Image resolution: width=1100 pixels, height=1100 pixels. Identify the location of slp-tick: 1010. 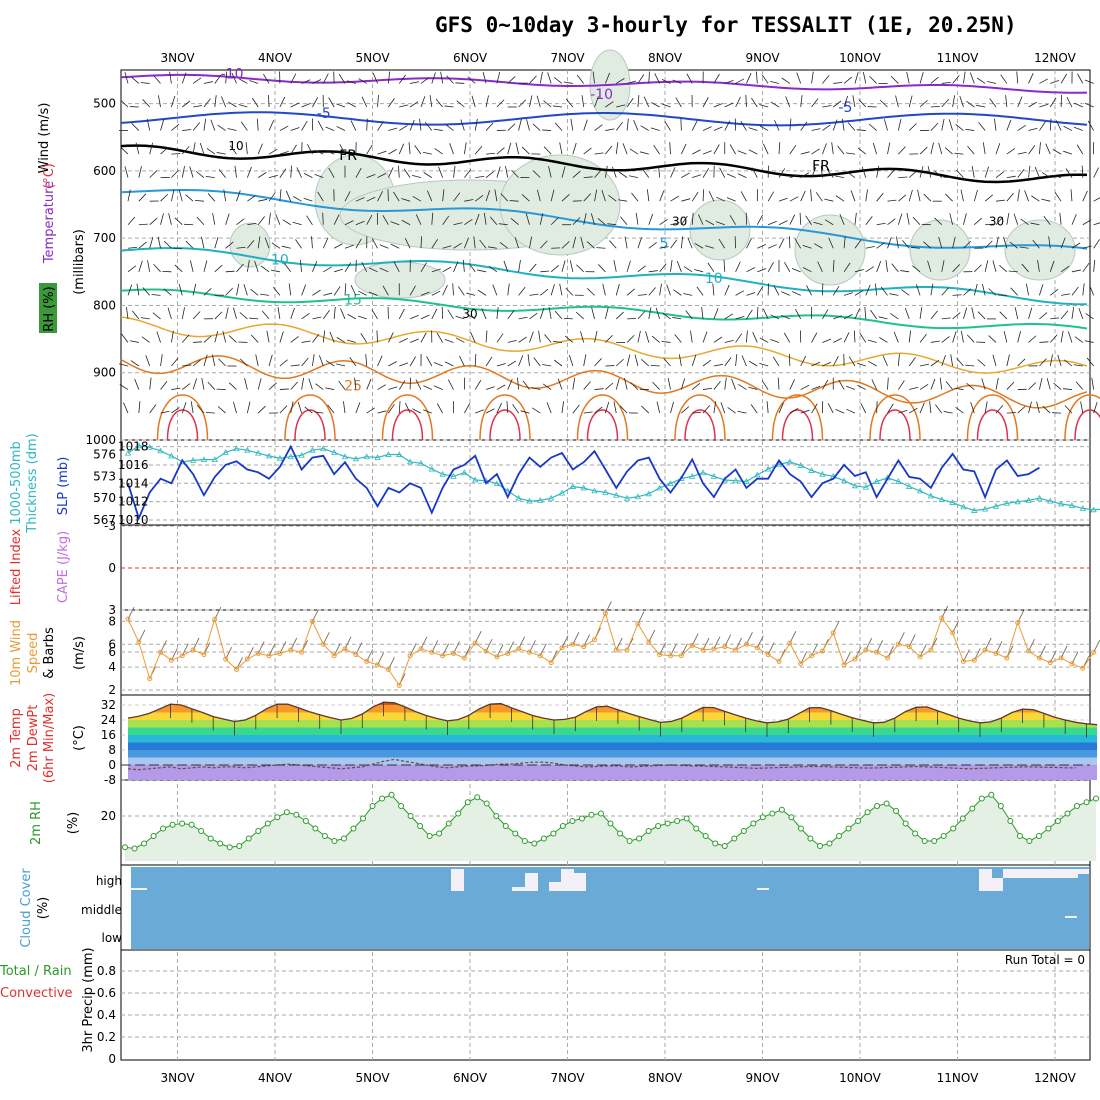
(133, 520).